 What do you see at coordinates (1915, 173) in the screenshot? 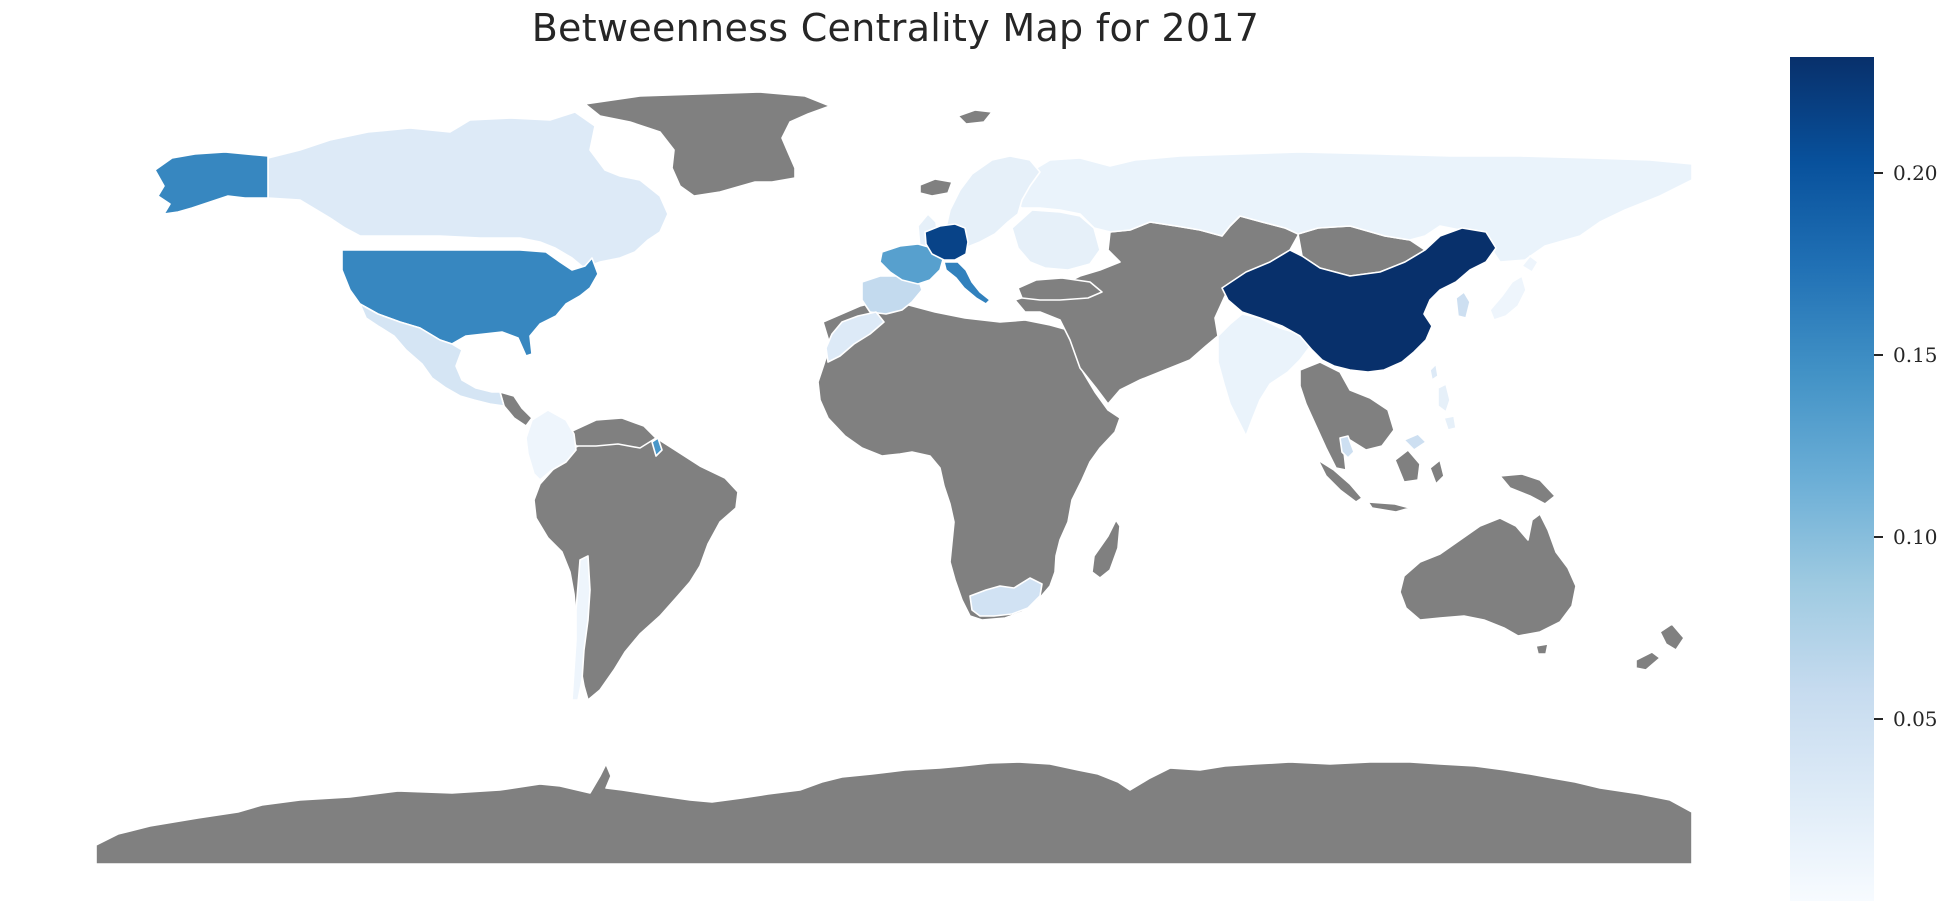
I see `colorbar-tick-label: 0.20` at bounding box center [1915, 173].